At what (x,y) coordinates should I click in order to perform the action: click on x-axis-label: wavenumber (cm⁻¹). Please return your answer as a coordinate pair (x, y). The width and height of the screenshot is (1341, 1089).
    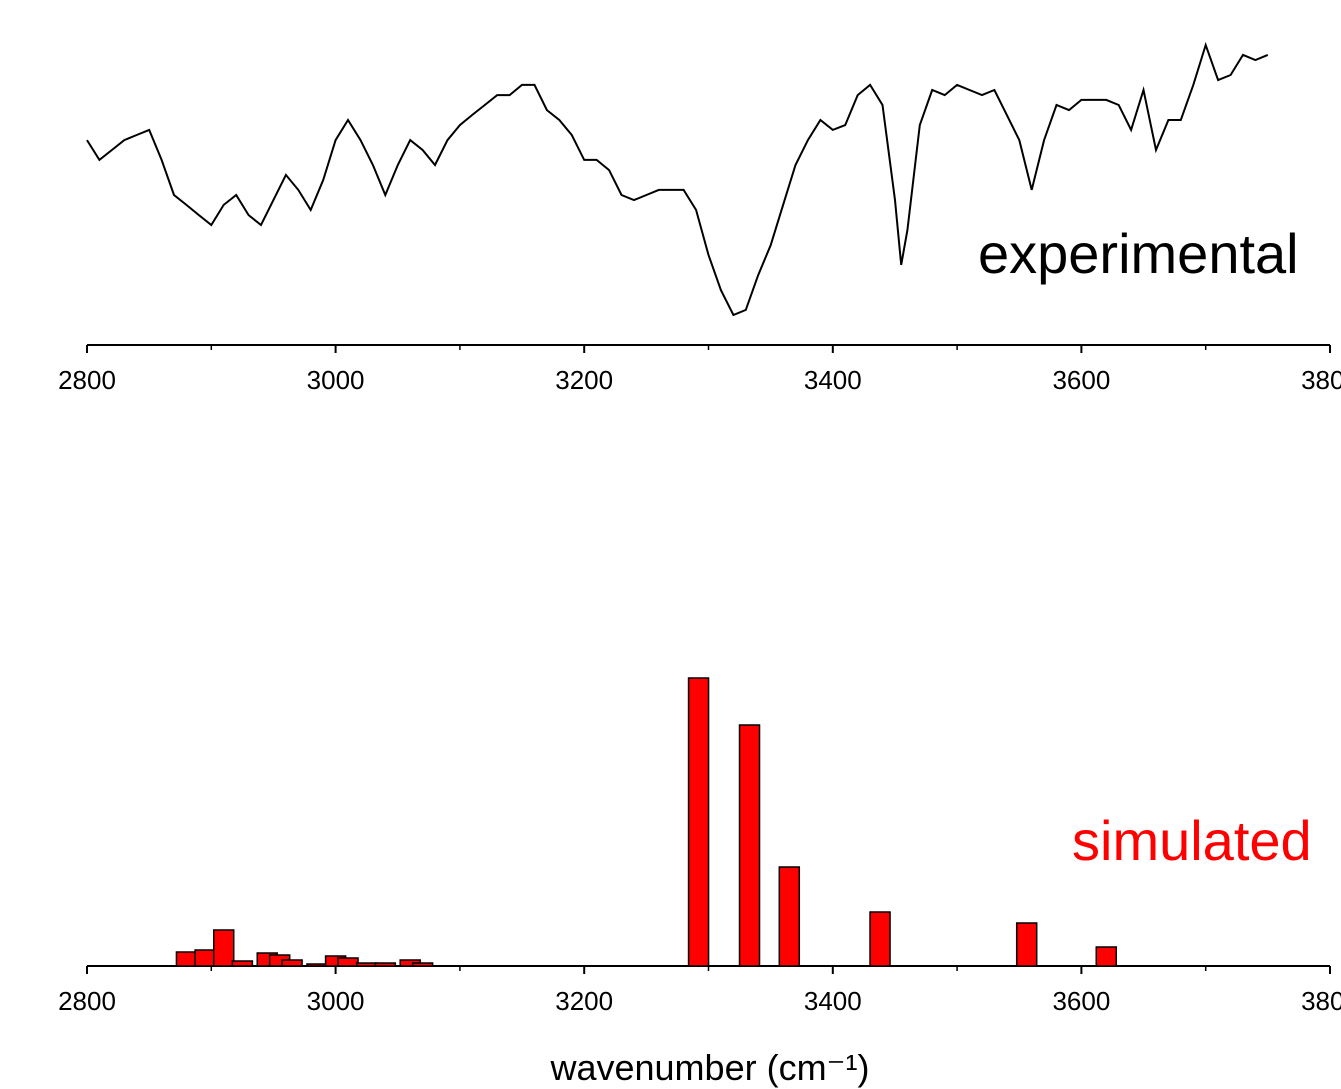
    Looking at the image, I should click on (709, 1067).